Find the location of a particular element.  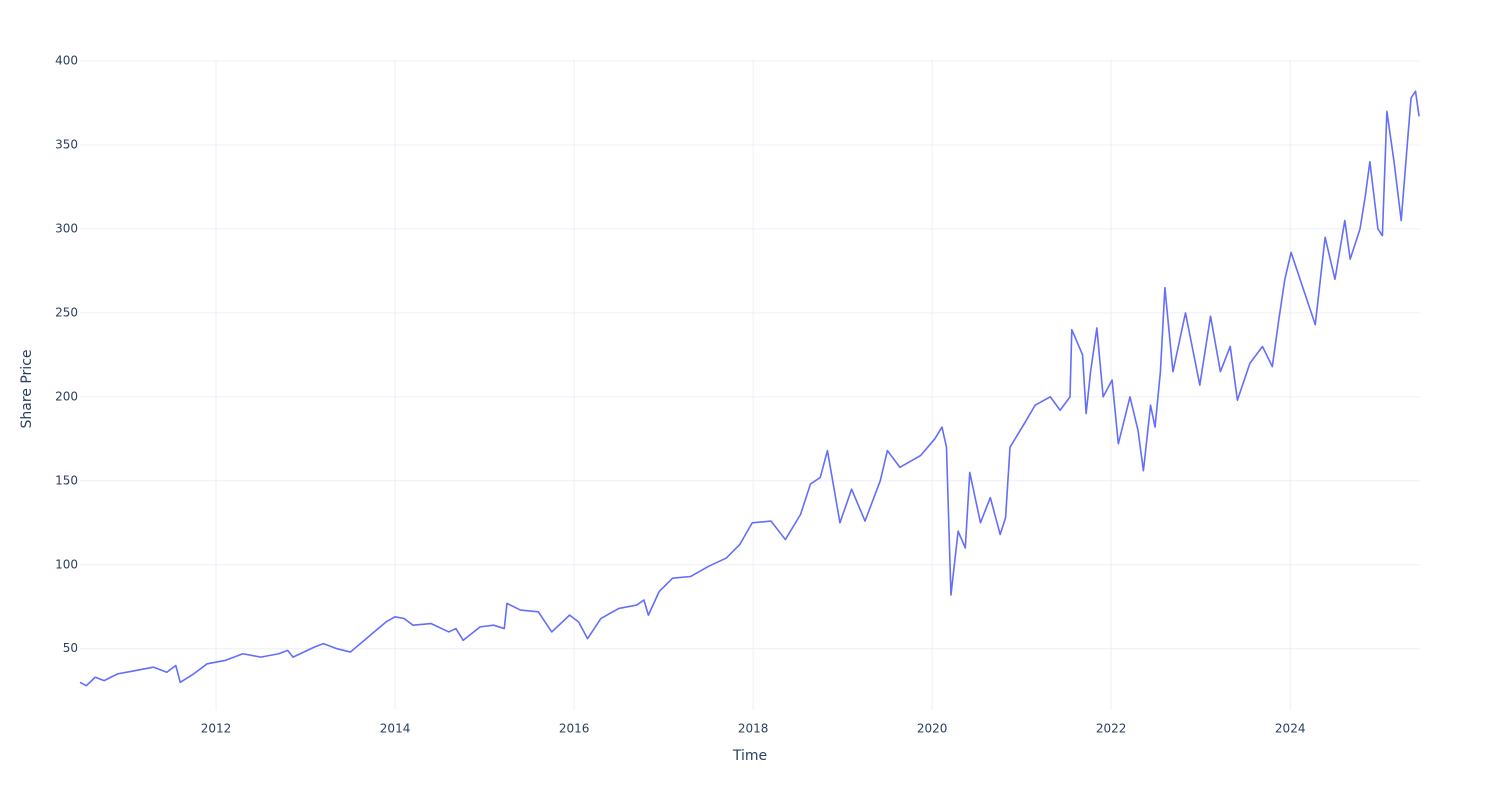

y-tick-label: 100 is located at coordinates (66, 564).